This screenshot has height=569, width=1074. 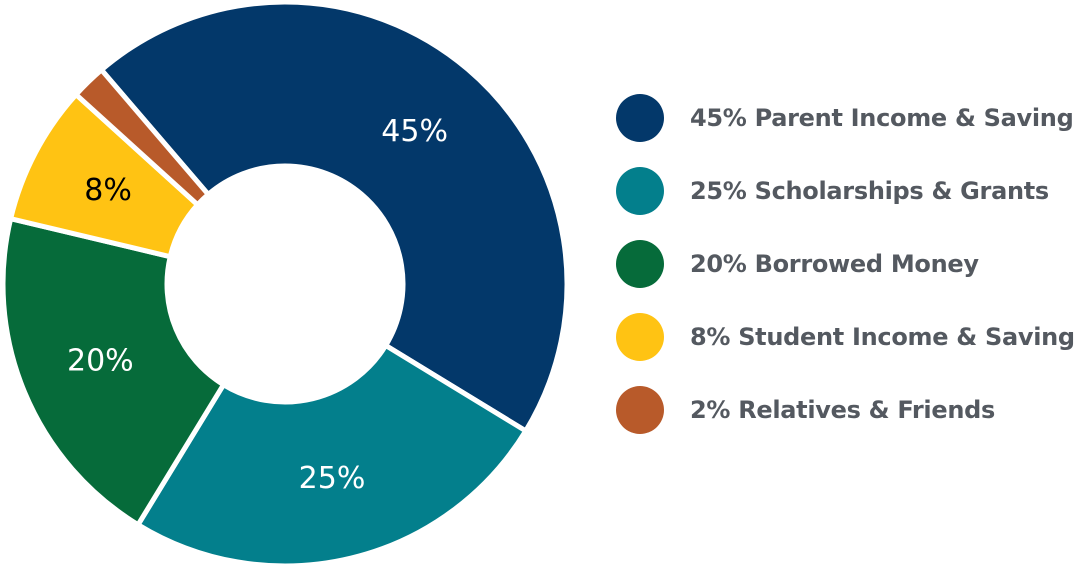 What do you see at coordinates (882, 337) in the screenshot?
I see `legend-label: 8% Student Income & Savings` at bounding box center [882, 337].